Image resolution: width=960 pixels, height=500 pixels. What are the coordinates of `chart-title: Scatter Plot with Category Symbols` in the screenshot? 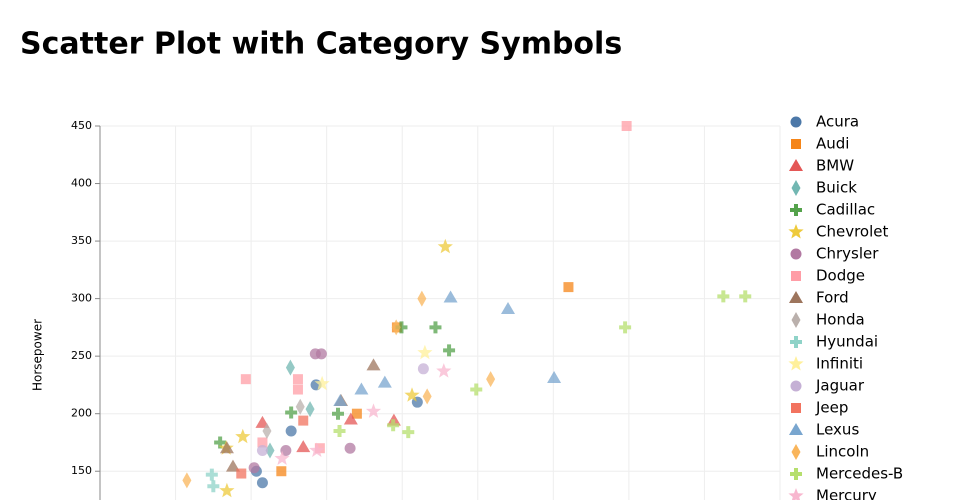 It's located at (321, 44).